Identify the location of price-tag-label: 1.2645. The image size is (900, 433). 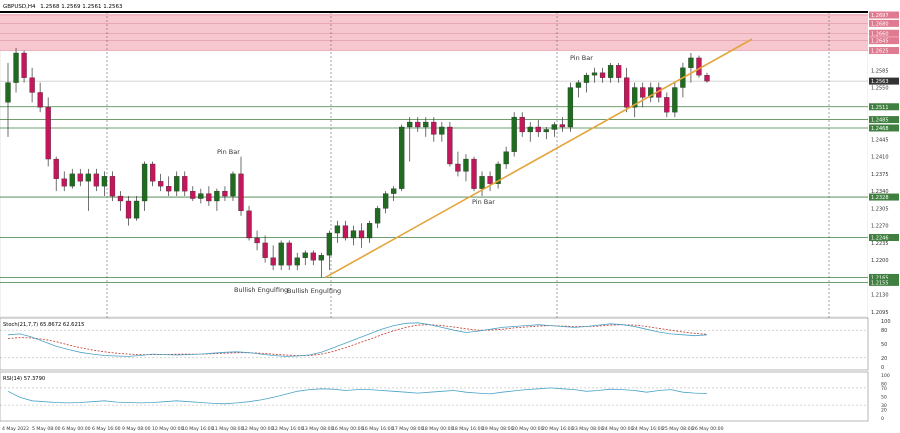
(880, 42).